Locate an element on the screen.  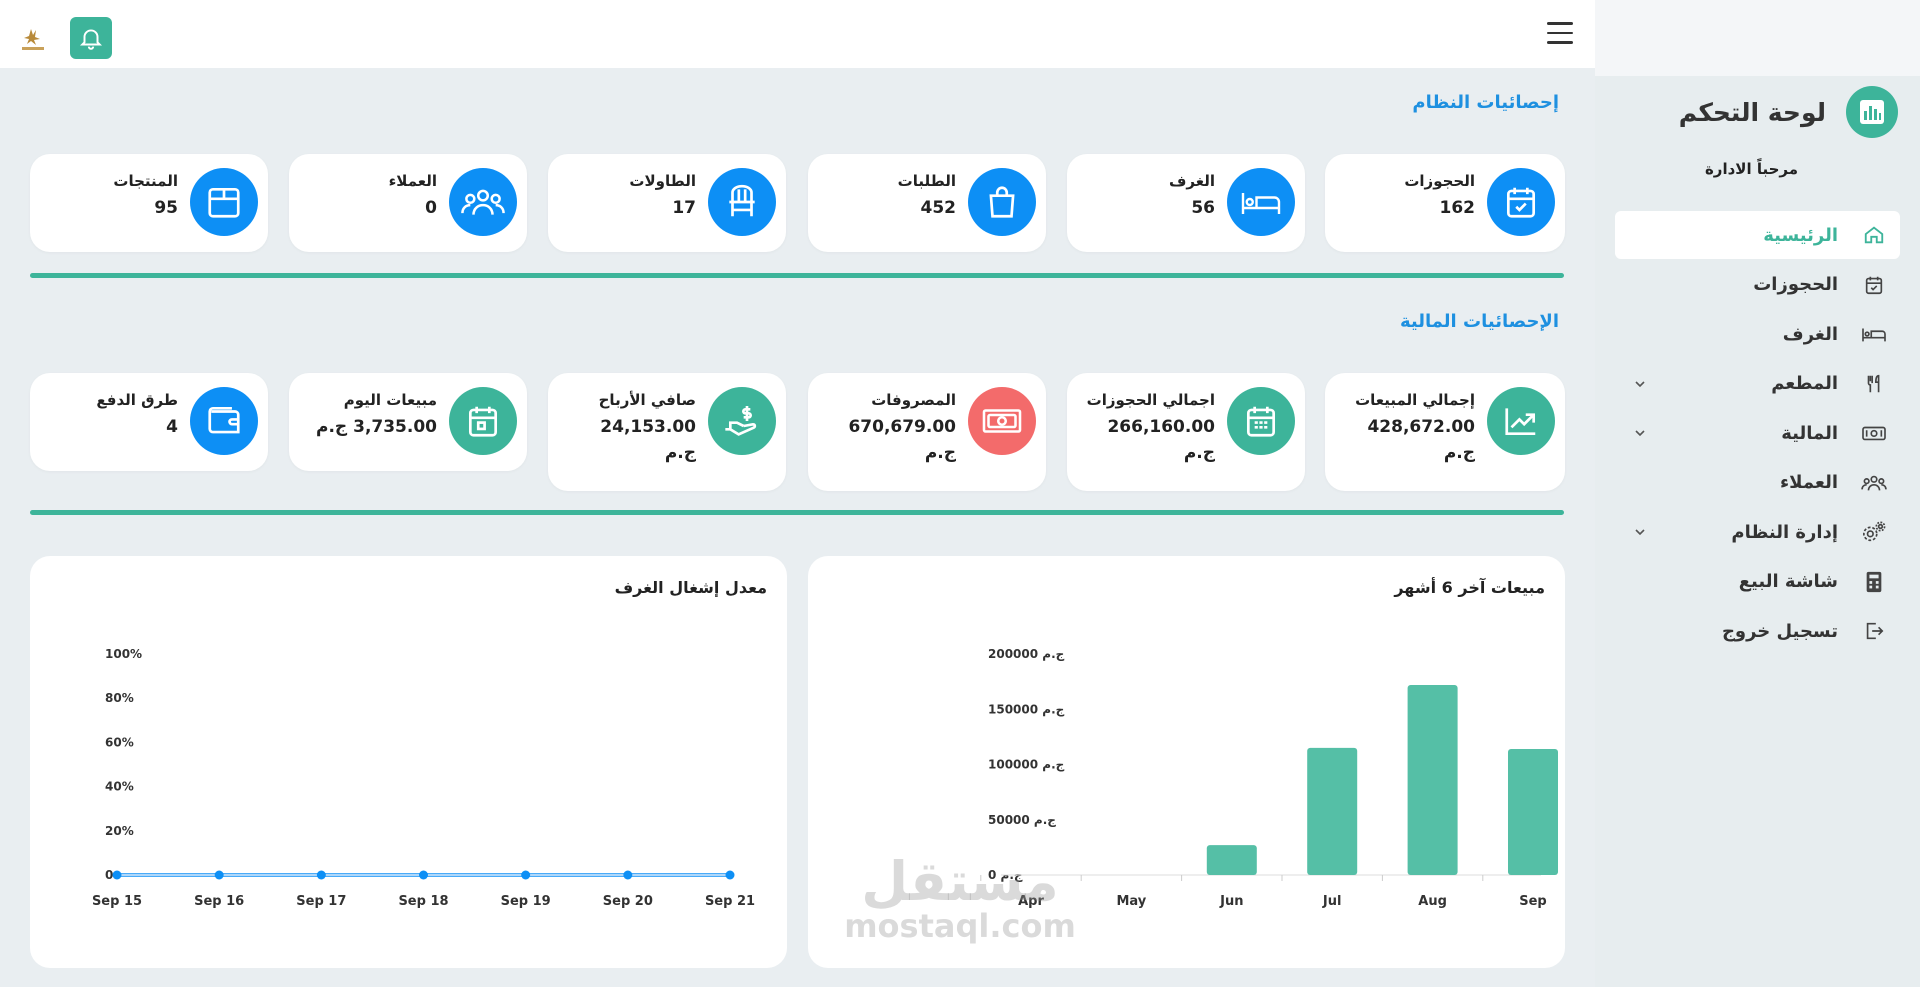
stat-card-bookings: الحجوزات 162 is located at coordinates (1445, 203).